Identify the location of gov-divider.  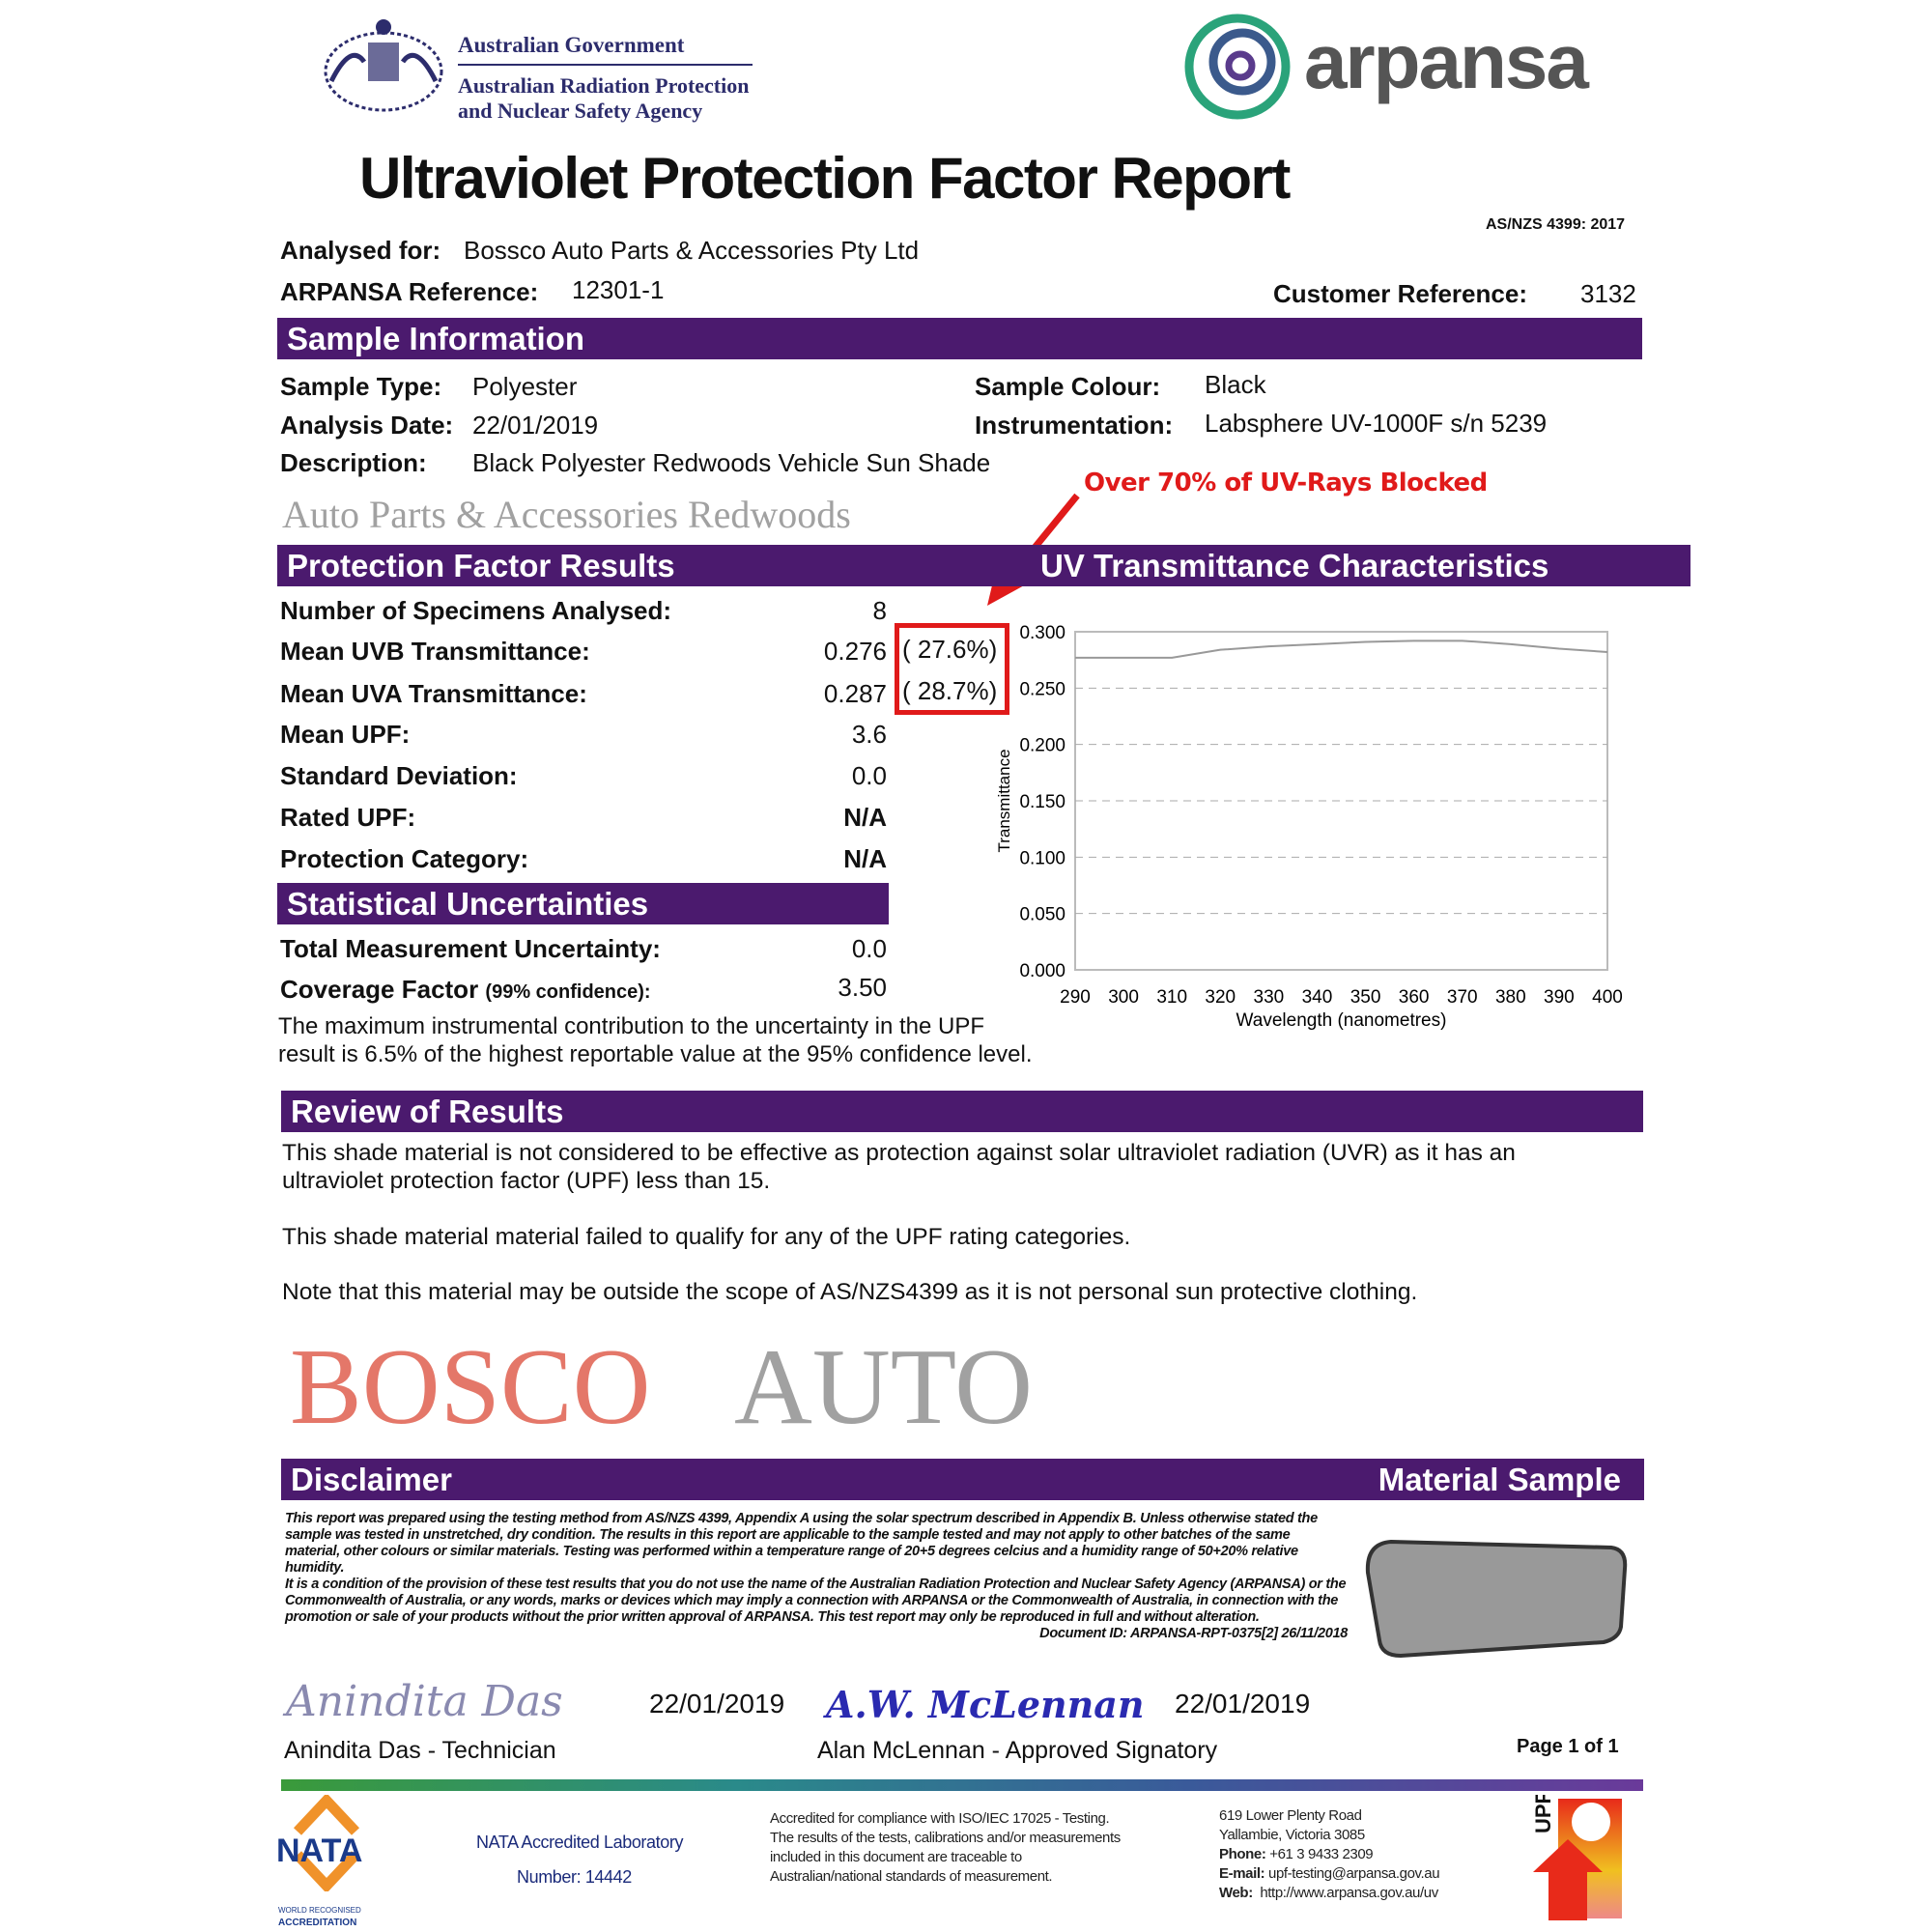
(605, 65).